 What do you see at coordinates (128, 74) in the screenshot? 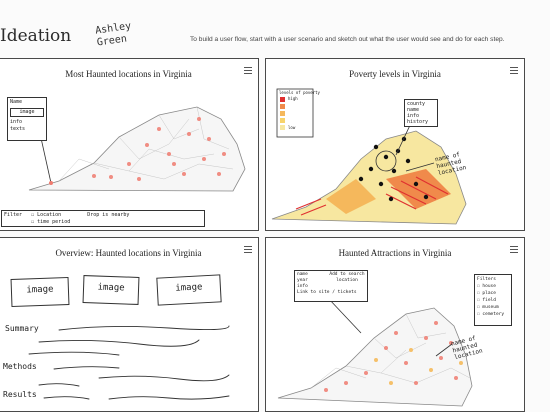
I see `panel-title: Most Haunted locations in Virginia` at bounding box center [128, 74].